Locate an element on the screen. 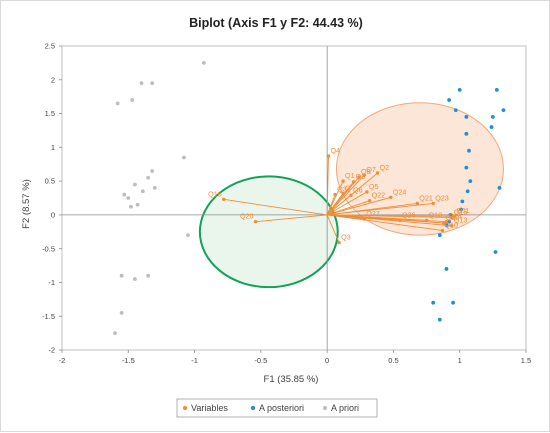 The height and width of the screenshot is (433, 550). x-axis-label: F1 (35.85 %) is located at coordinates (291, 379).